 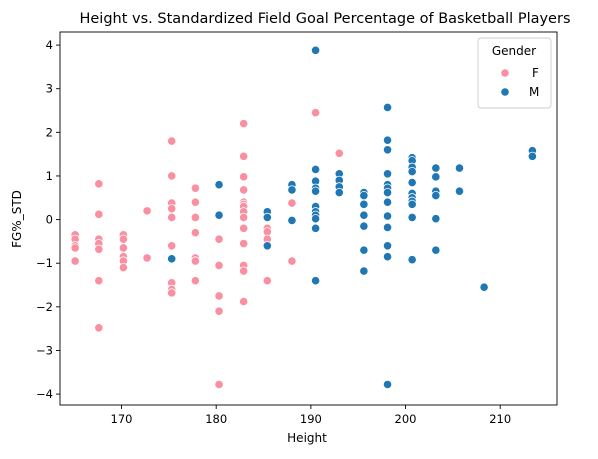 What do you see at coordinates (17, 219) in the screenshot?
I see `y-axis-label: FG%_STD` at bounding box center [17, 219].